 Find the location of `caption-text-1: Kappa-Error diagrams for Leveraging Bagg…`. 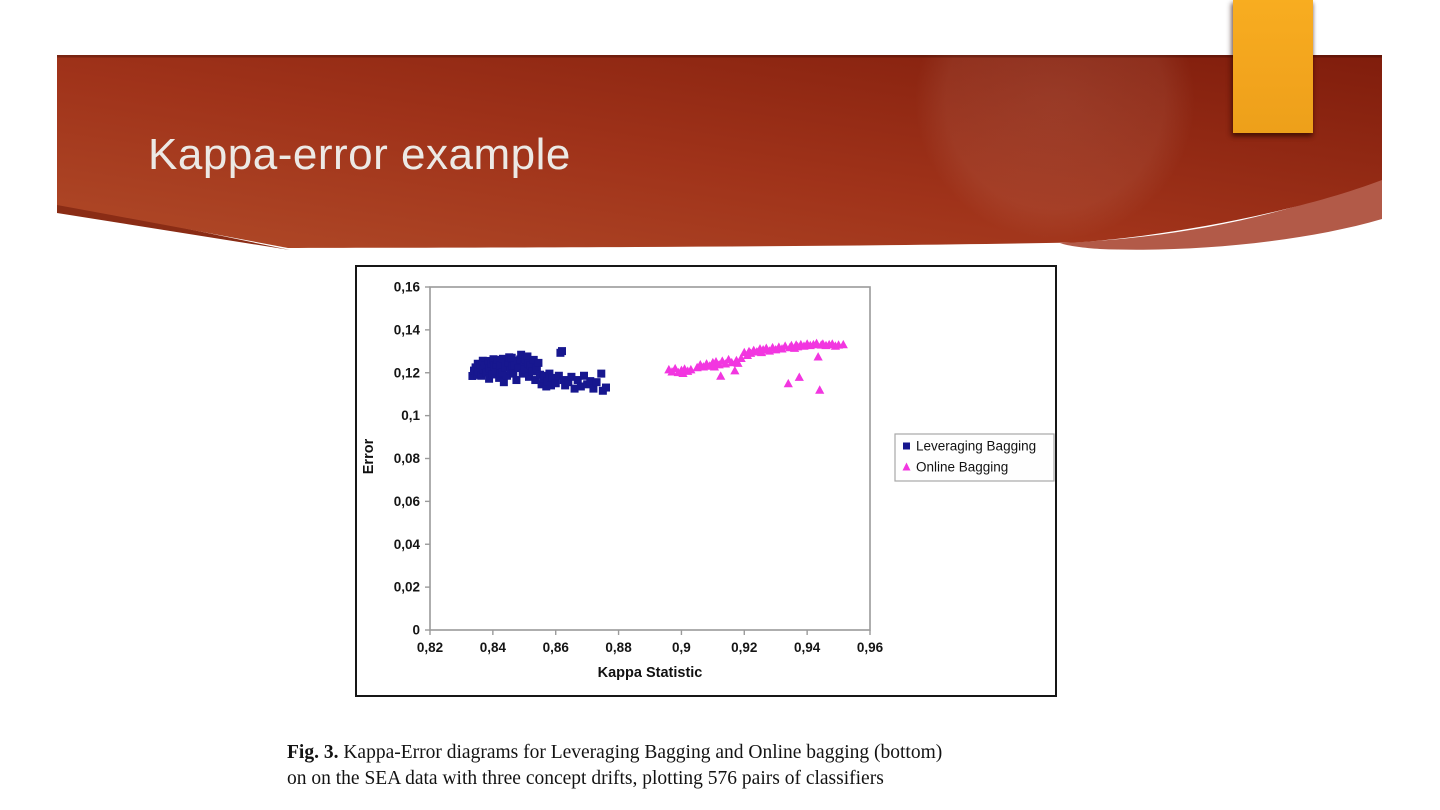

caption-text-1: Kappa-Error diagrams for Leveraging Bagg… is located at coordinates (643, 752).